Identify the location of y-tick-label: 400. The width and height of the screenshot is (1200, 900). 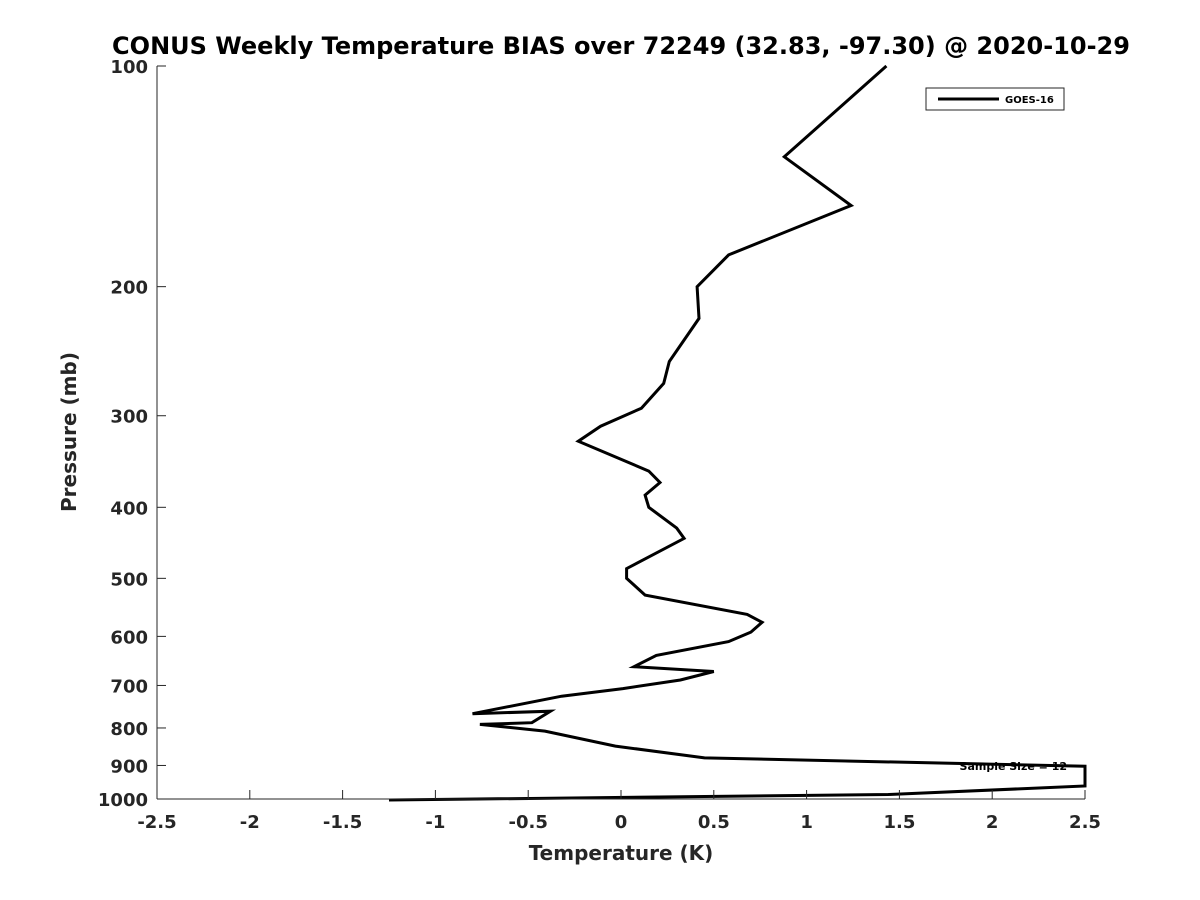
(129, 508).